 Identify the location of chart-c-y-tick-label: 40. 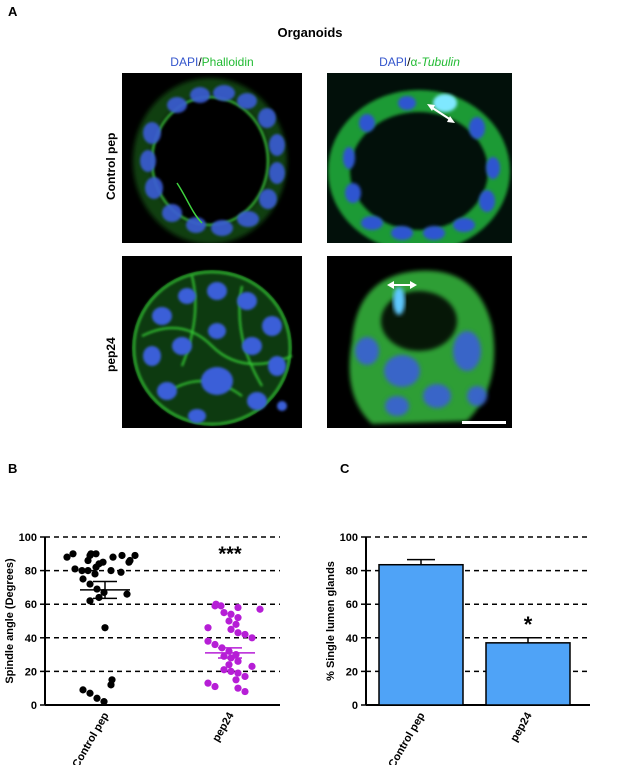
(352, 639).